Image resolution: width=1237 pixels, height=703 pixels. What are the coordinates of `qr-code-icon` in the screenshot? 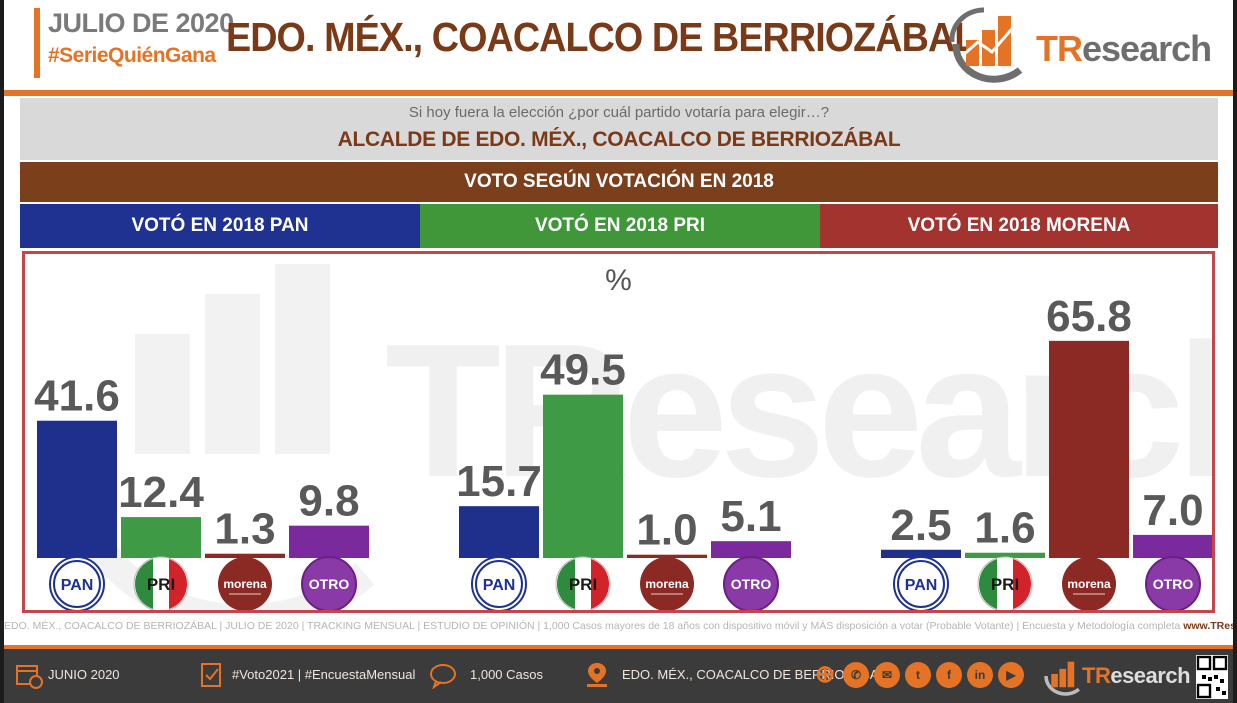 It's located at (1212, 677).